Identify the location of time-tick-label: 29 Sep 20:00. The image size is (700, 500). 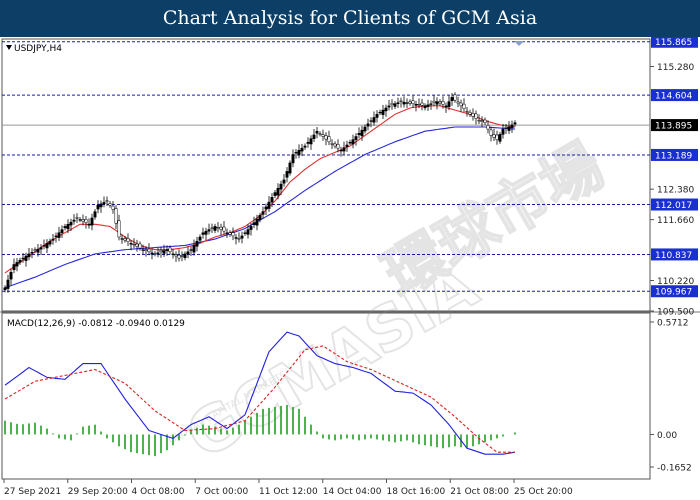
(98, 492).